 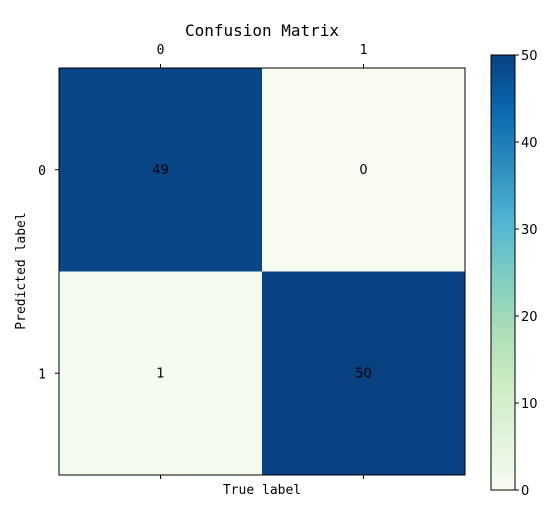 I want to click on cell-value-label-r0-c0: 49, so click(x=160, y=170).